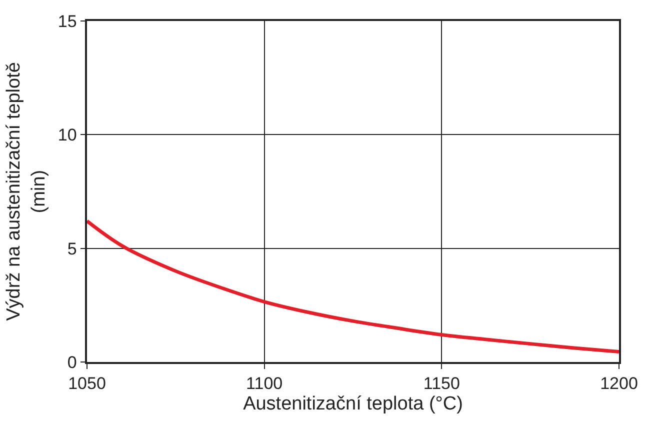  I want to click on x-tick-label: 1200, so click(619, 384).